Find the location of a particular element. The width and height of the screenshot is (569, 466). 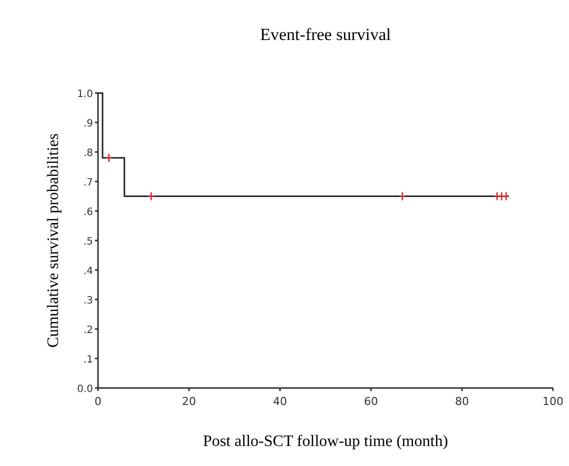

x-tick-label: 40 is located at coordinates (280, 401).